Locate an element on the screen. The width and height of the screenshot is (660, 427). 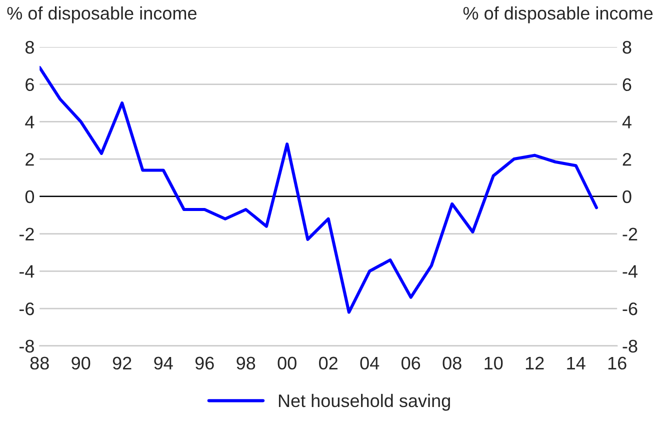
x-tick-label: 02 is located at coordinates (328, 363).